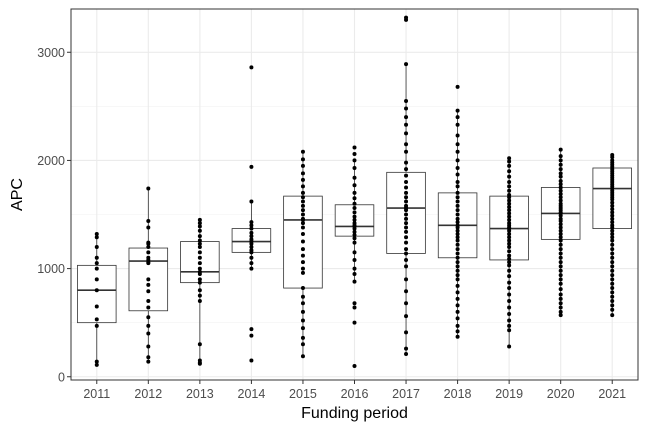  What do you see at coordinates (97, 294) in the screenshot?
I see `box-iqr` at bounding box center [97, 294].